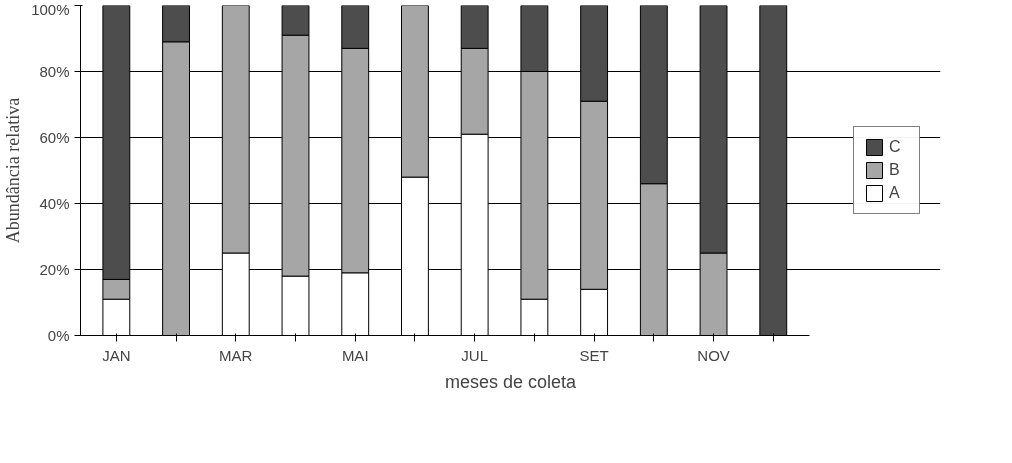 The image size is (1012, 463). I want to click on legend-label: B, so click(895, 170).